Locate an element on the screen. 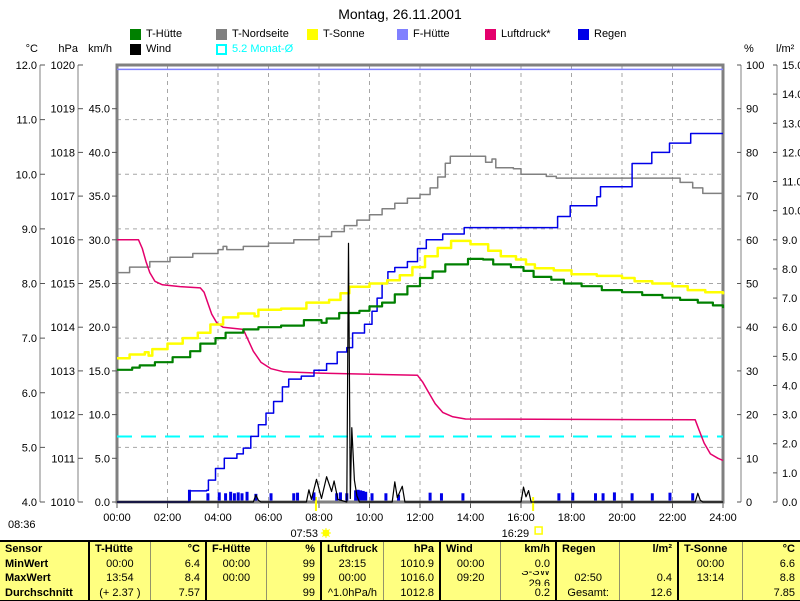 This screenshot has width=800, height=601. table-cell-value: 0.0 is located at coordinates (542, 563).